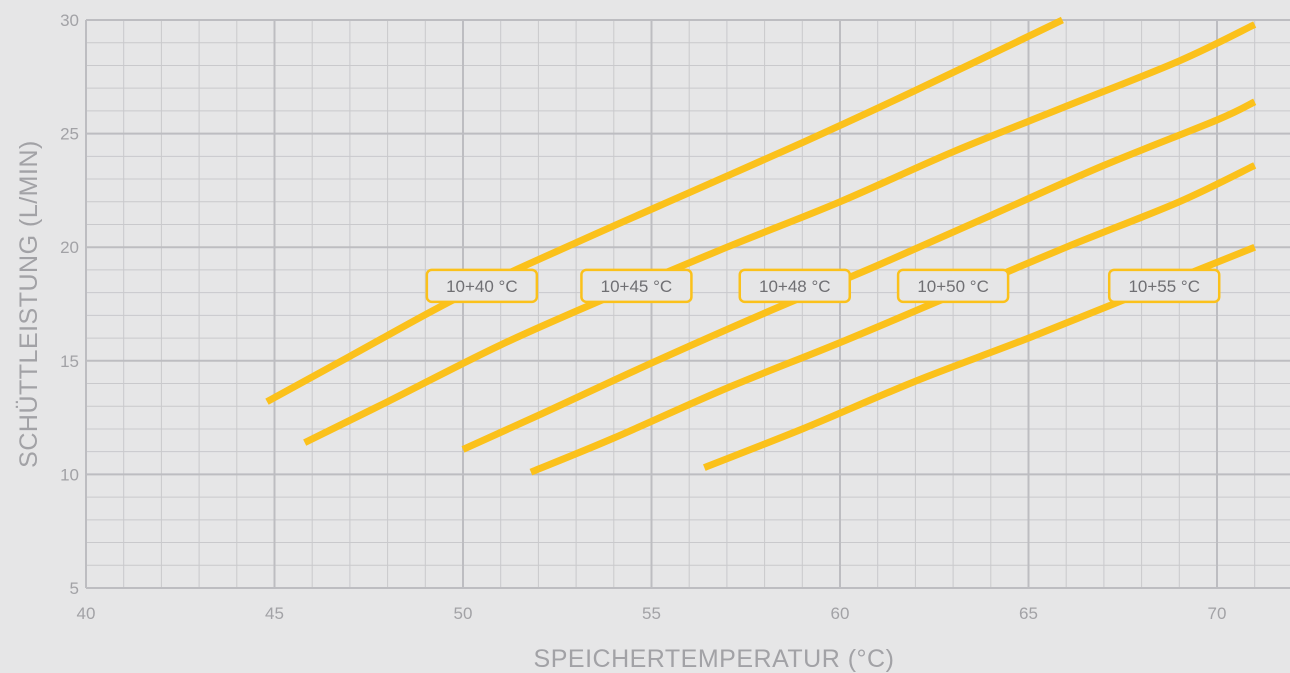 The height and width of the screenshot is (673, 1290). I want to click on series-label-text: 10+45 °C, so click(637, 286).